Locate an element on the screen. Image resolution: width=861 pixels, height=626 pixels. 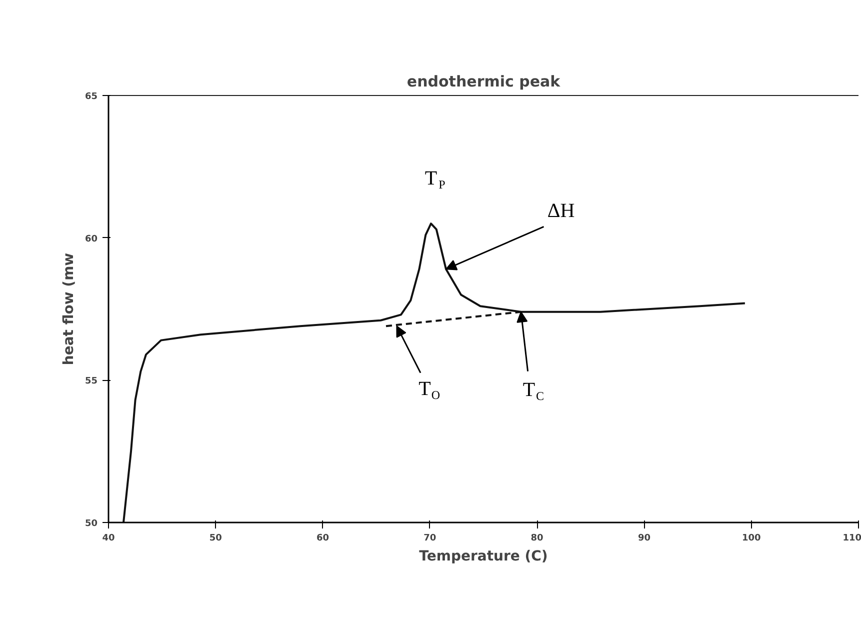
y-tick-label: 60 is located at coordinates (91, 239).